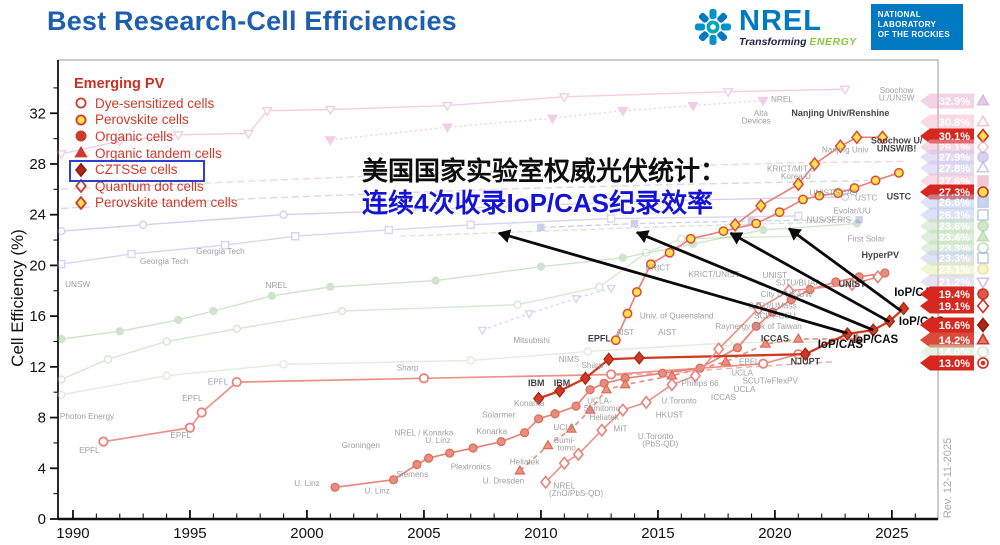 The width and height of the screenshot is (1000, 545). Describe the element at coordinates (252, 21) in the screenshot. I see `page-title: Best Research-Cell Efficiencies` at that location.